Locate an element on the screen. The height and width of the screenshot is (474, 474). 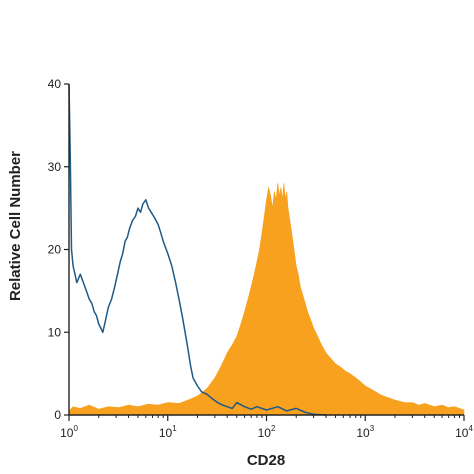
y-axis-title: Relative Cell Number is located at coordinates (15, 226).